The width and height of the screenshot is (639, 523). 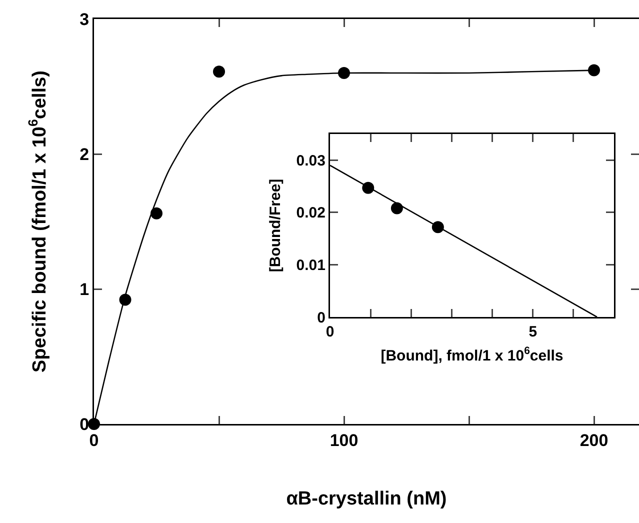 I want to click on x-tick-label: 5, so click(x=533, y=332).